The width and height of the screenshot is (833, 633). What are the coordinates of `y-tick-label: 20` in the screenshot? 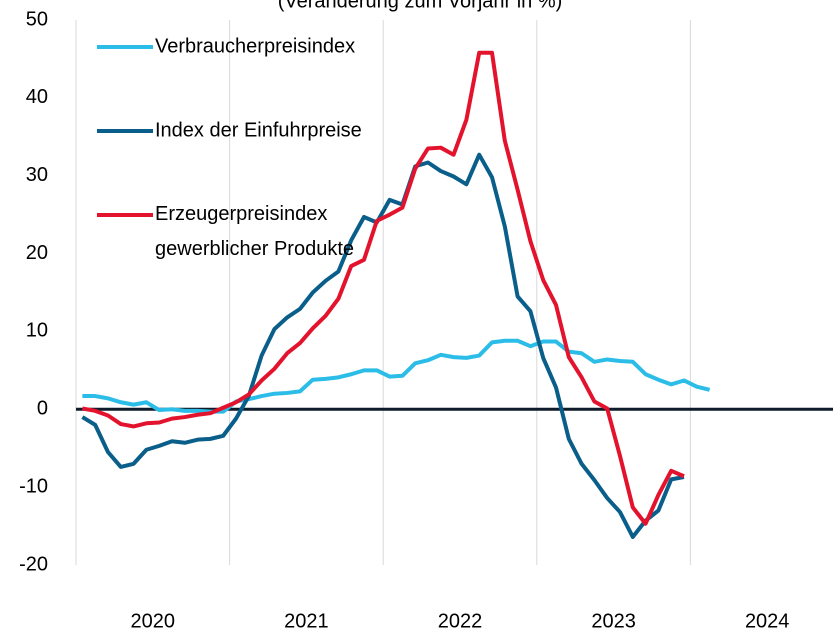 It's located at (37, 253).